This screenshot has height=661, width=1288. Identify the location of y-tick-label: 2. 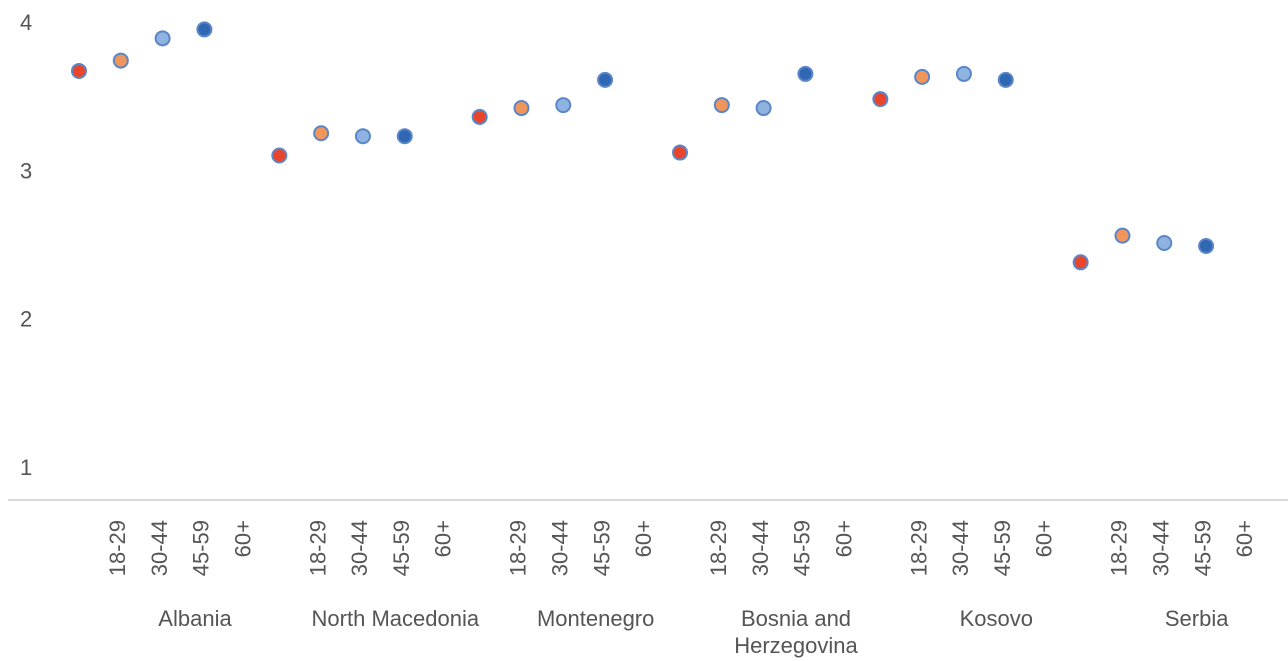
(26, 319).